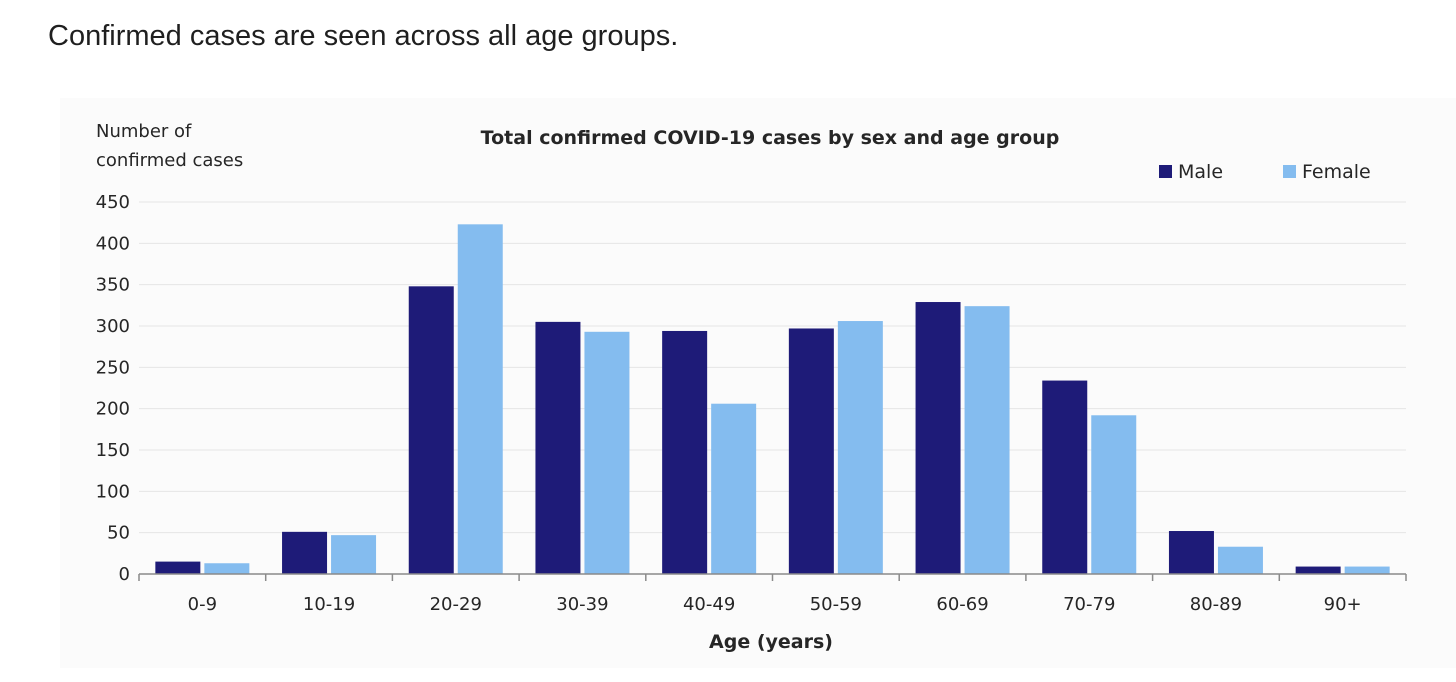  What do you see at coordinates (582, 604) in the screenshot?
I see `x-tick-label: 30-39` at bounding box center [582, 604].